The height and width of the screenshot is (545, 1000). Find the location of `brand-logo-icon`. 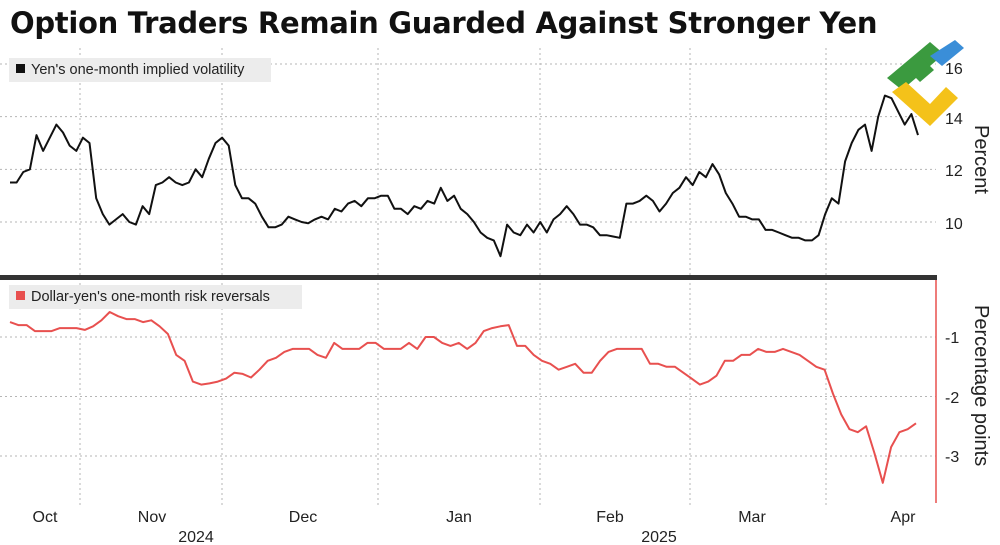

brand-logo-icon is located at coordinates (925, 83).